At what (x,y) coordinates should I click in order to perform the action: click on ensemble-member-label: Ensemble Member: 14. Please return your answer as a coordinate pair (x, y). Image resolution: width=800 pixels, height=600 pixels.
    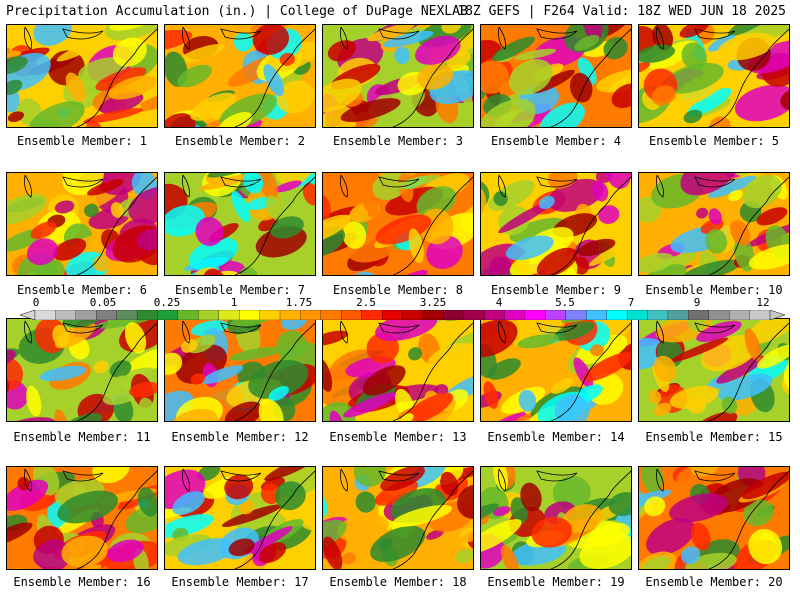
    Looking at the image, I should click on (556, 437).